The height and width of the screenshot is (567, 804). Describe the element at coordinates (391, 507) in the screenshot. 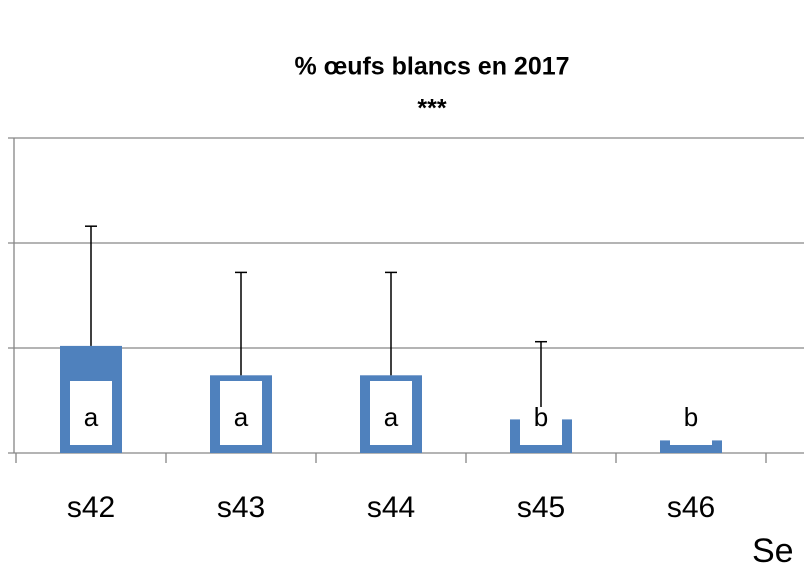

I see `x-tick-label: s44` at that location.